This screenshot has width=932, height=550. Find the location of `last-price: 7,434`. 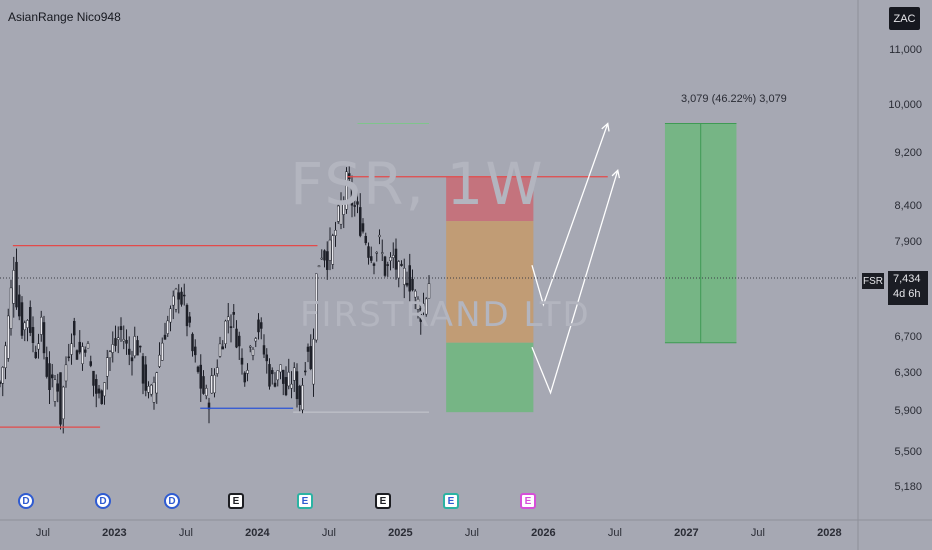

last-price: 7,434 is located at coordinates (907, 279).